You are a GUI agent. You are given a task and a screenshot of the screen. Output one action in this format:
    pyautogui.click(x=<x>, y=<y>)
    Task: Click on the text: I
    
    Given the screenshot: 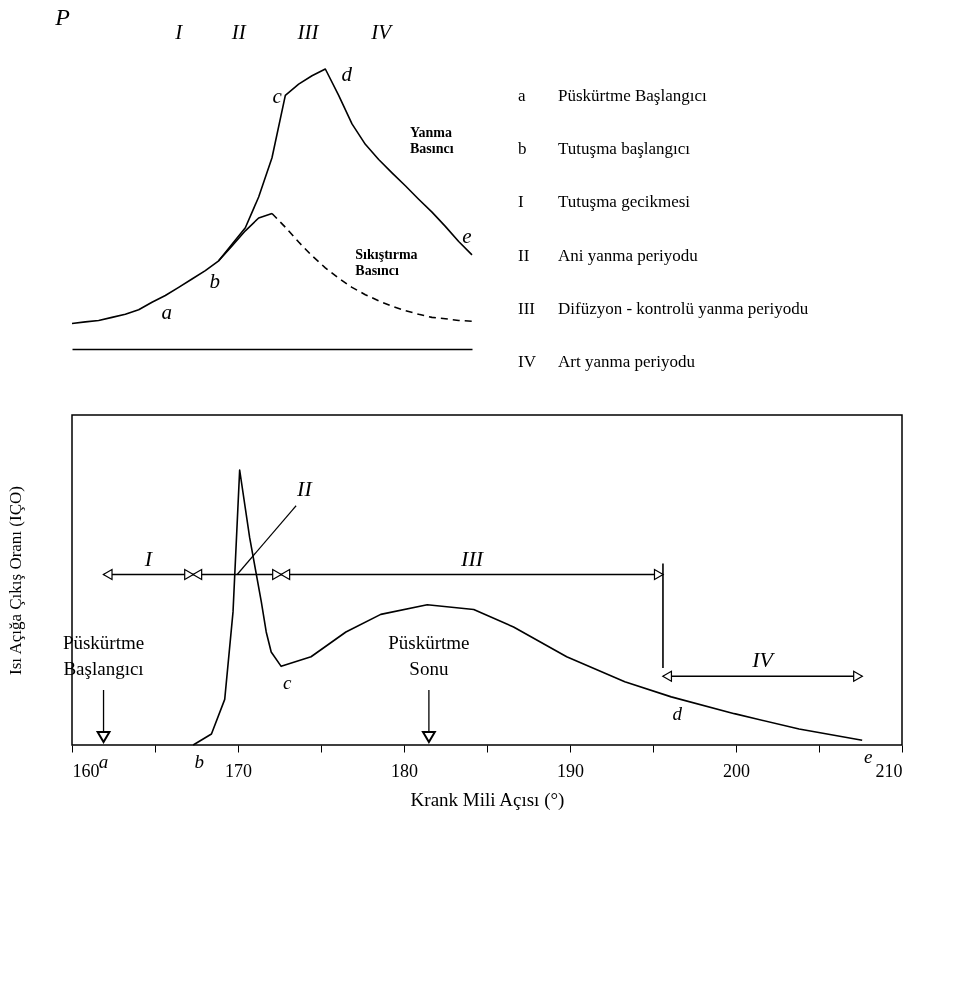 What is the action you would take?
    pyautogui.click(x=179, y=31)
    